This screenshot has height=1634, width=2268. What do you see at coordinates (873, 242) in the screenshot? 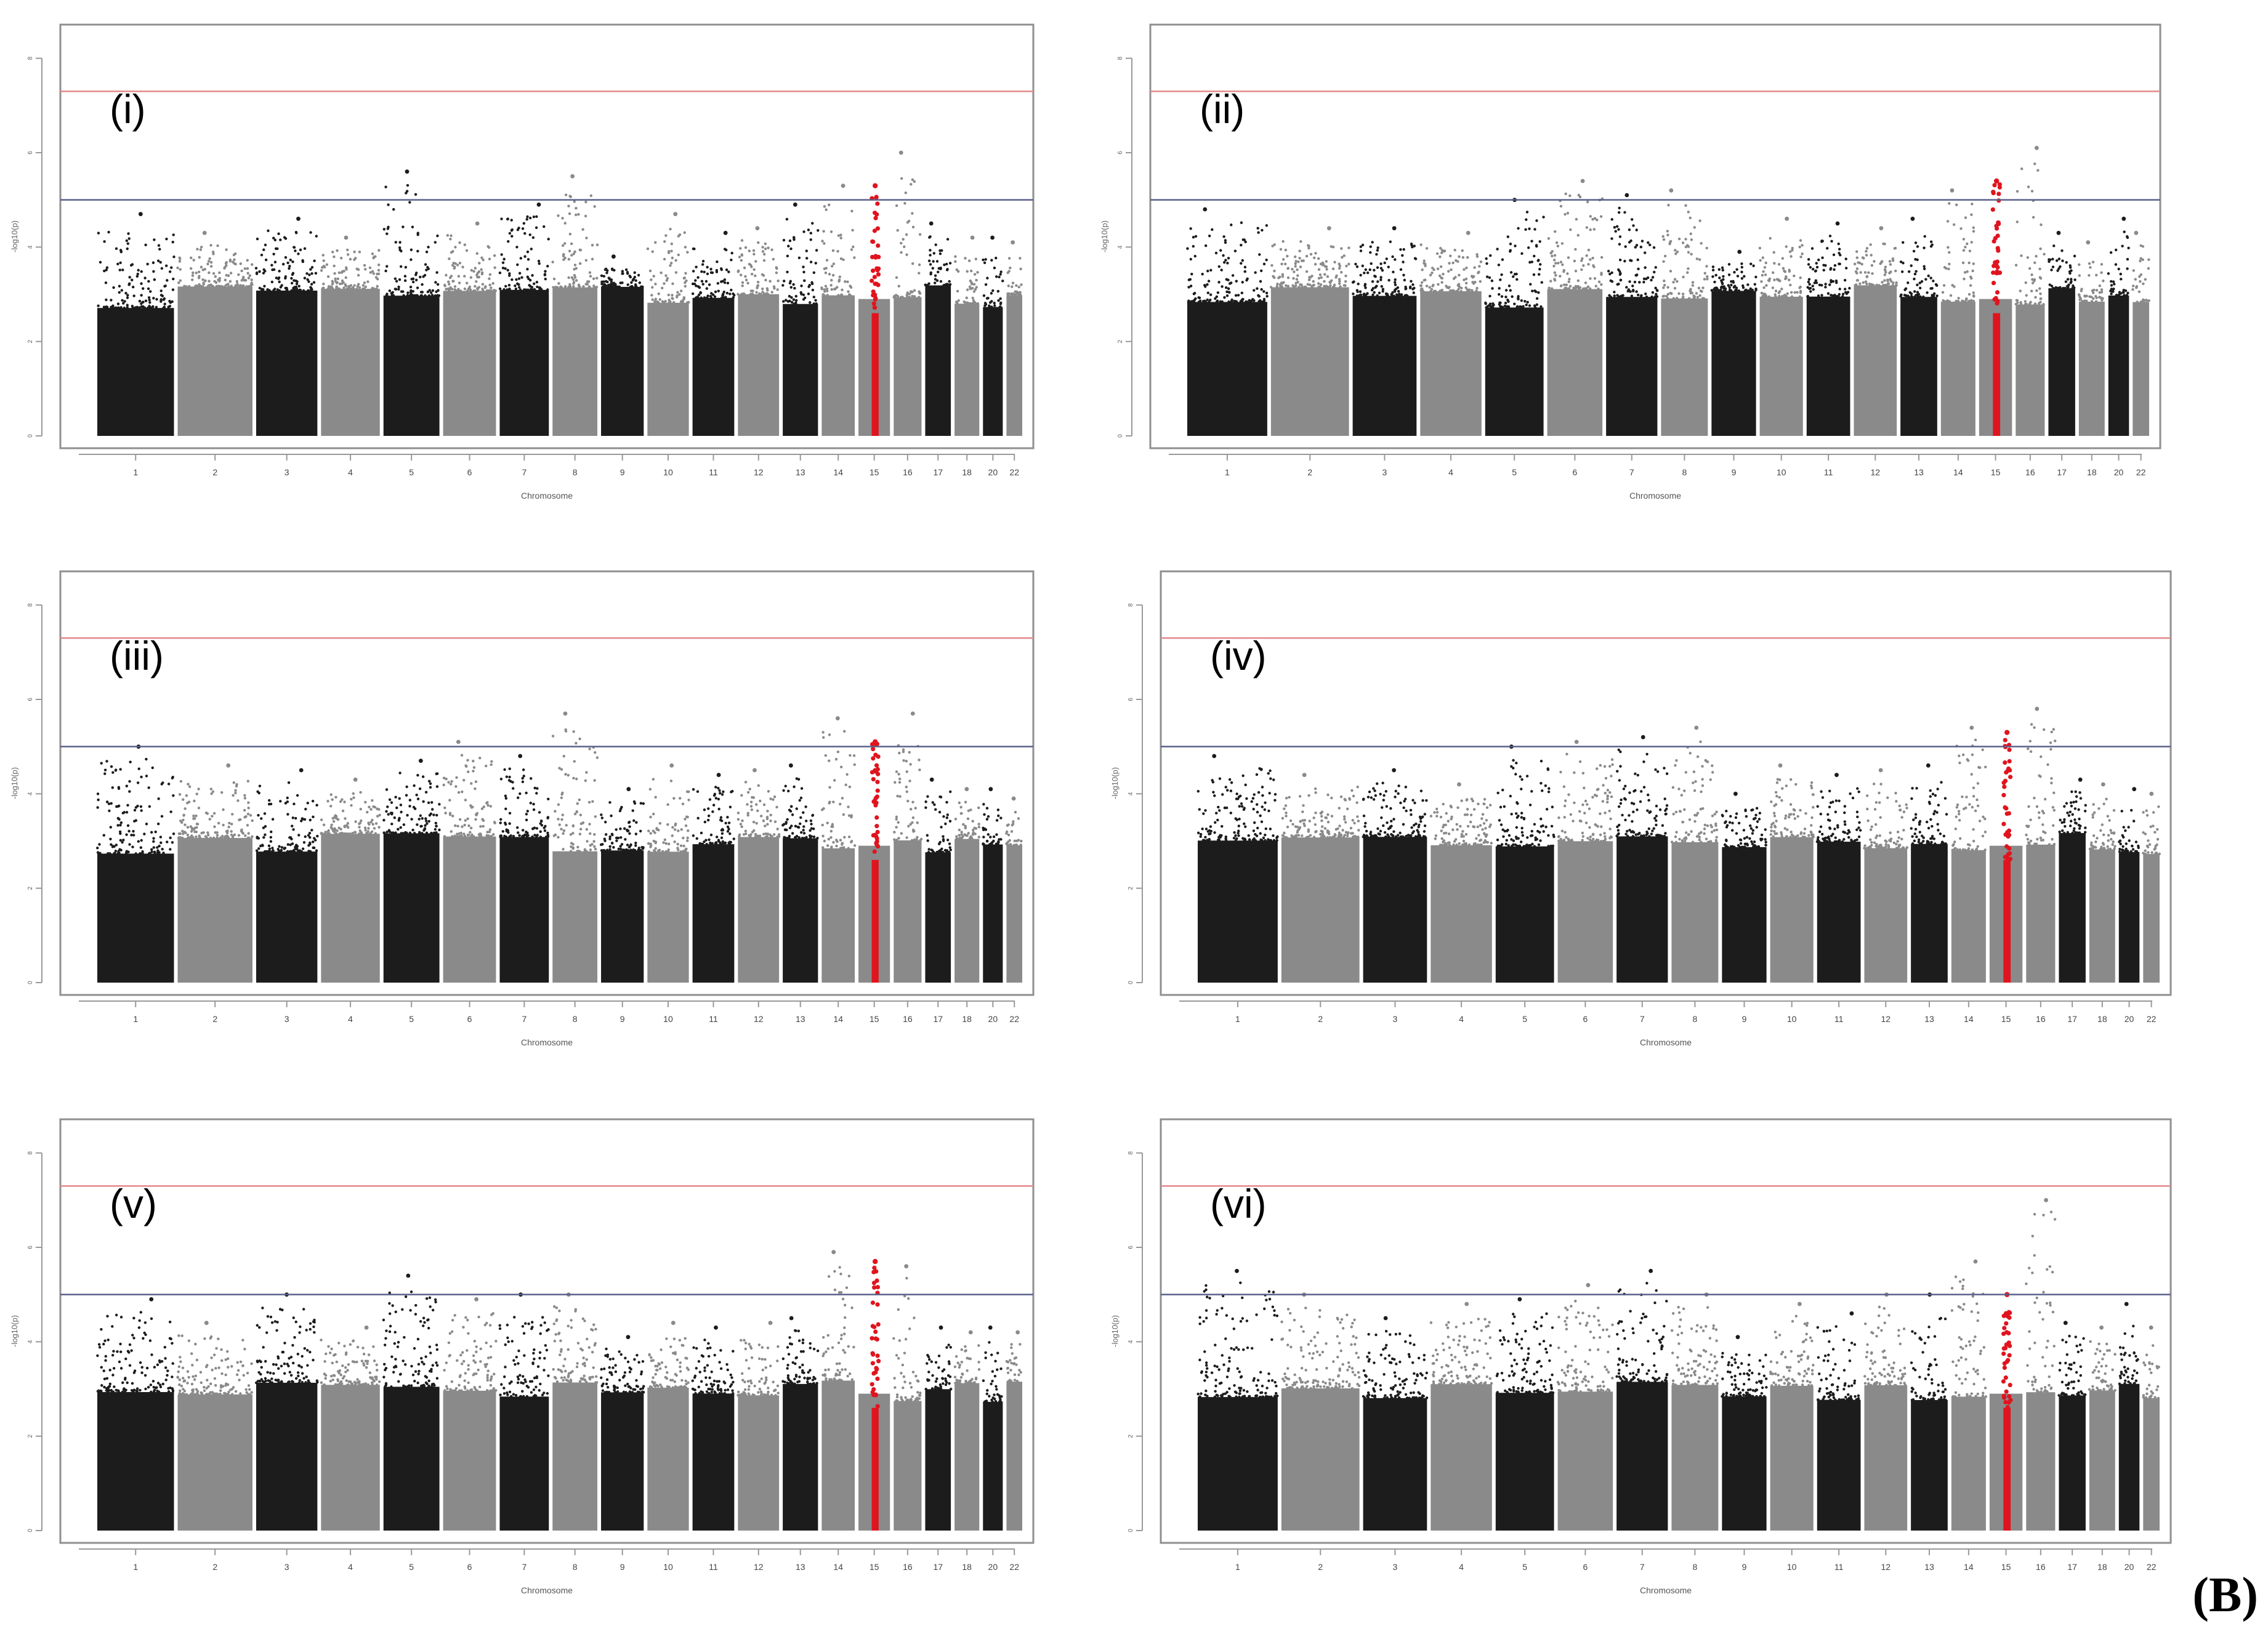
I see `highlight-snp-point` at bounding box center [873, 242].